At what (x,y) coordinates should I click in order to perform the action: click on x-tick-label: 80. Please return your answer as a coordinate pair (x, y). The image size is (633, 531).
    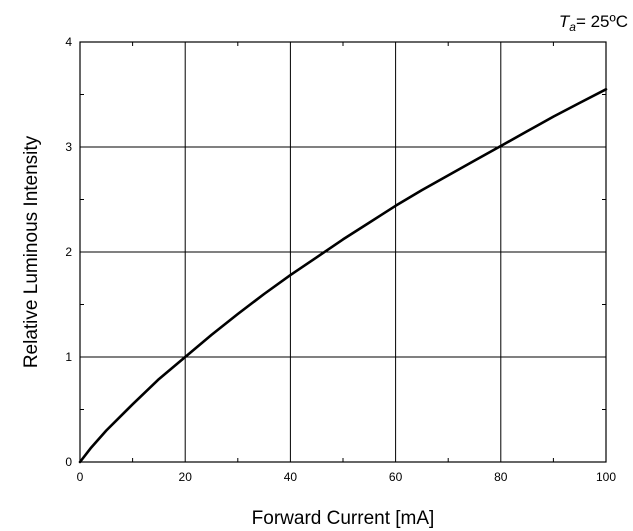
    Looking at the image, I should click on (501, 477).